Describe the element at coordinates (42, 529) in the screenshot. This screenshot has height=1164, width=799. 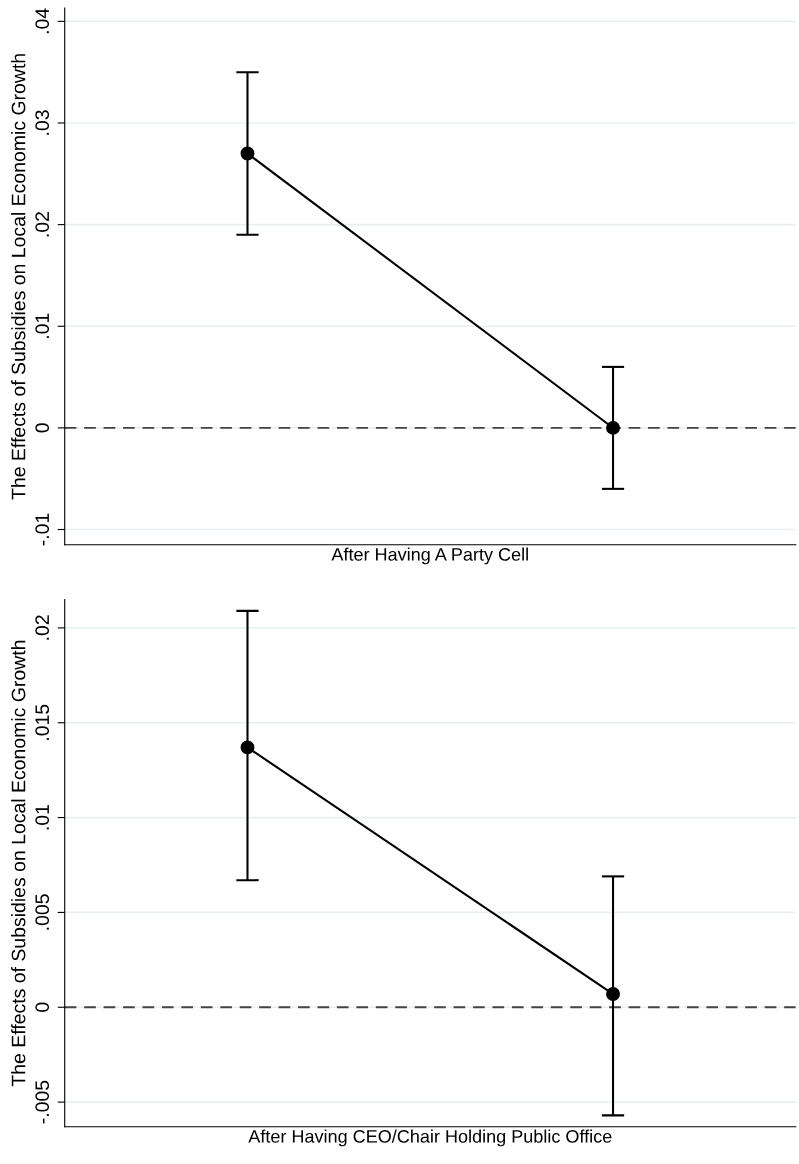
I see `y-tick-label: -.01` at that location.